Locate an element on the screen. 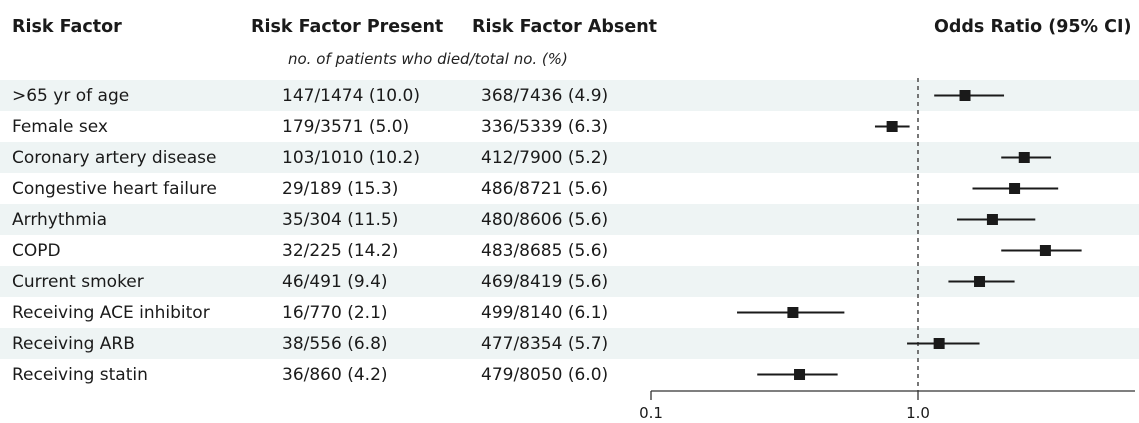  subheader: no. of patients who died/total no. (%) is located at coordinates (428, 59).